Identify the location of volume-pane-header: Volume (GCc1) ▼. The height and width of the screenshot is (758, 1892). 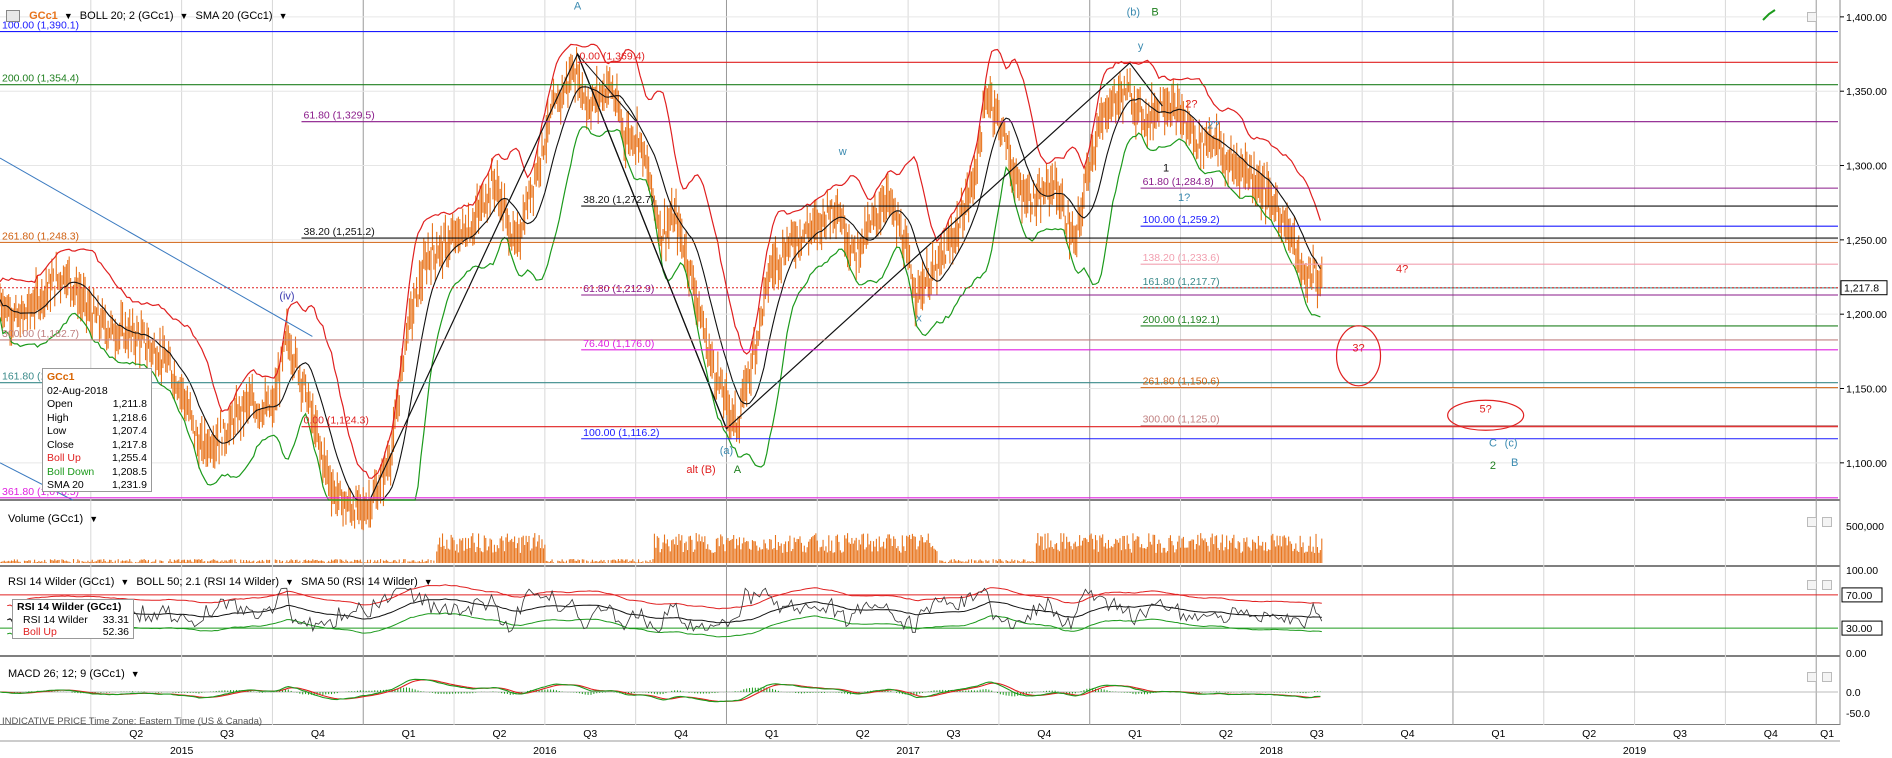
(55, 519).